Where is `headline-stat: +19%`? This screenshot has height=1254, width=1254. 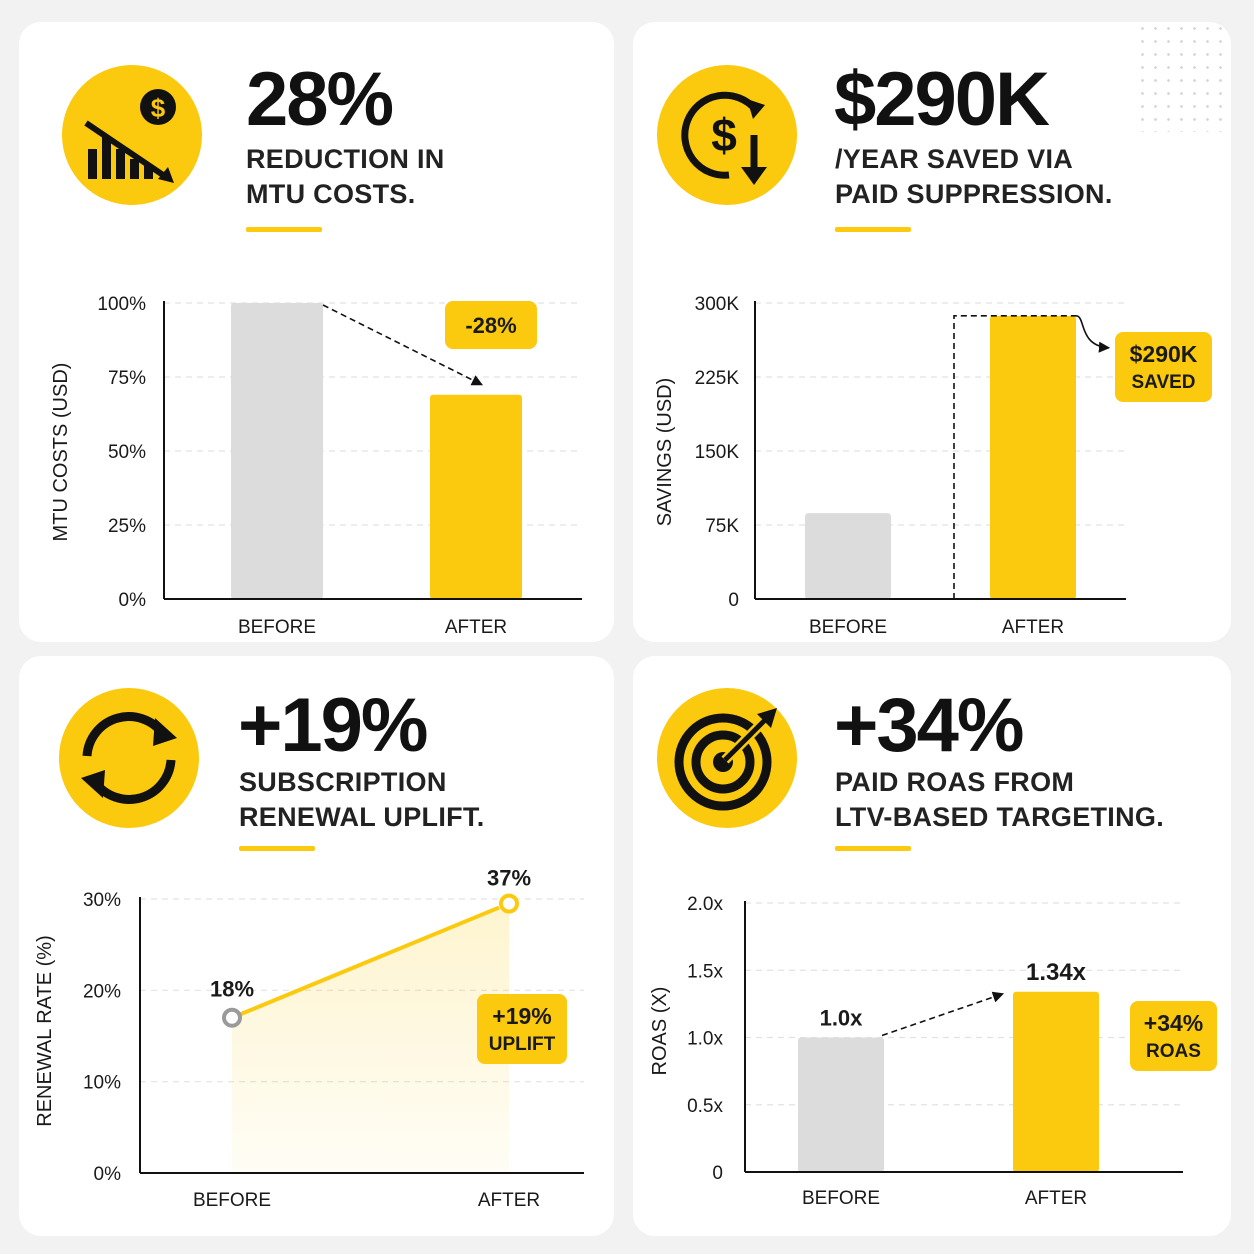 headline-stat: +19% is located at coordinates (333, 725).